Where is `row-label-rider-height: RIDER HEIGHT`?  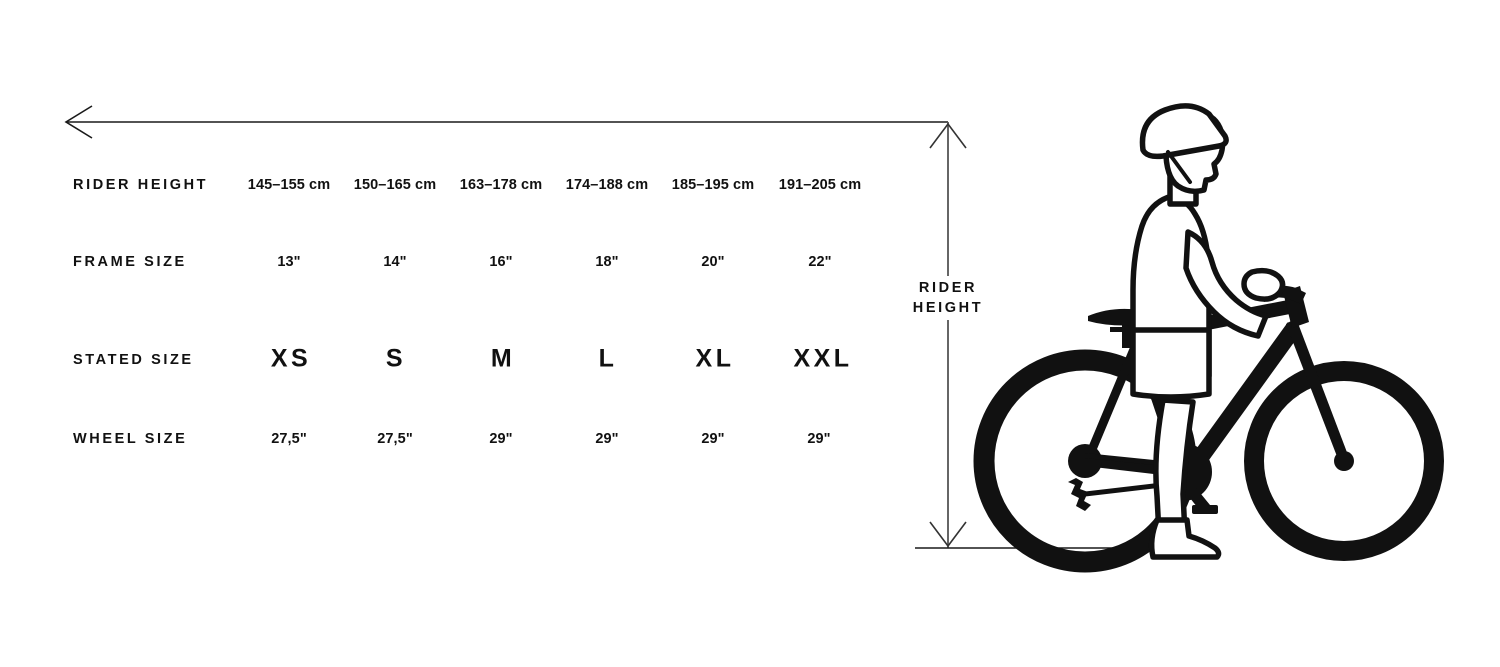 row-label-rider-height: RIDER HEIGHT is located at coordinates (141, 185).